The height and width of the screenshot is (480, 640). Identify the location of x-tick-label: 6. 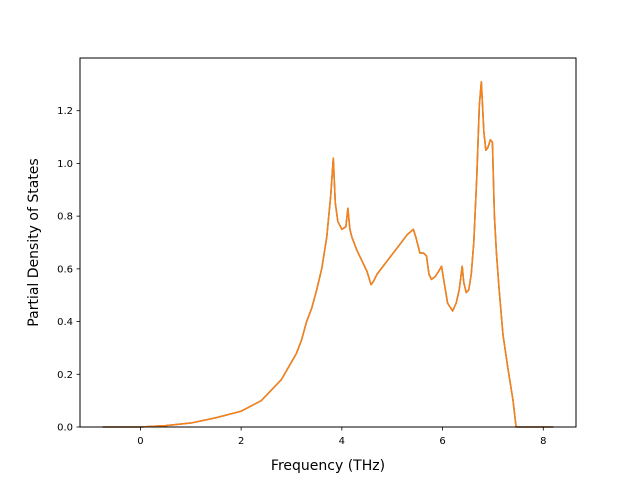
(442, 441).